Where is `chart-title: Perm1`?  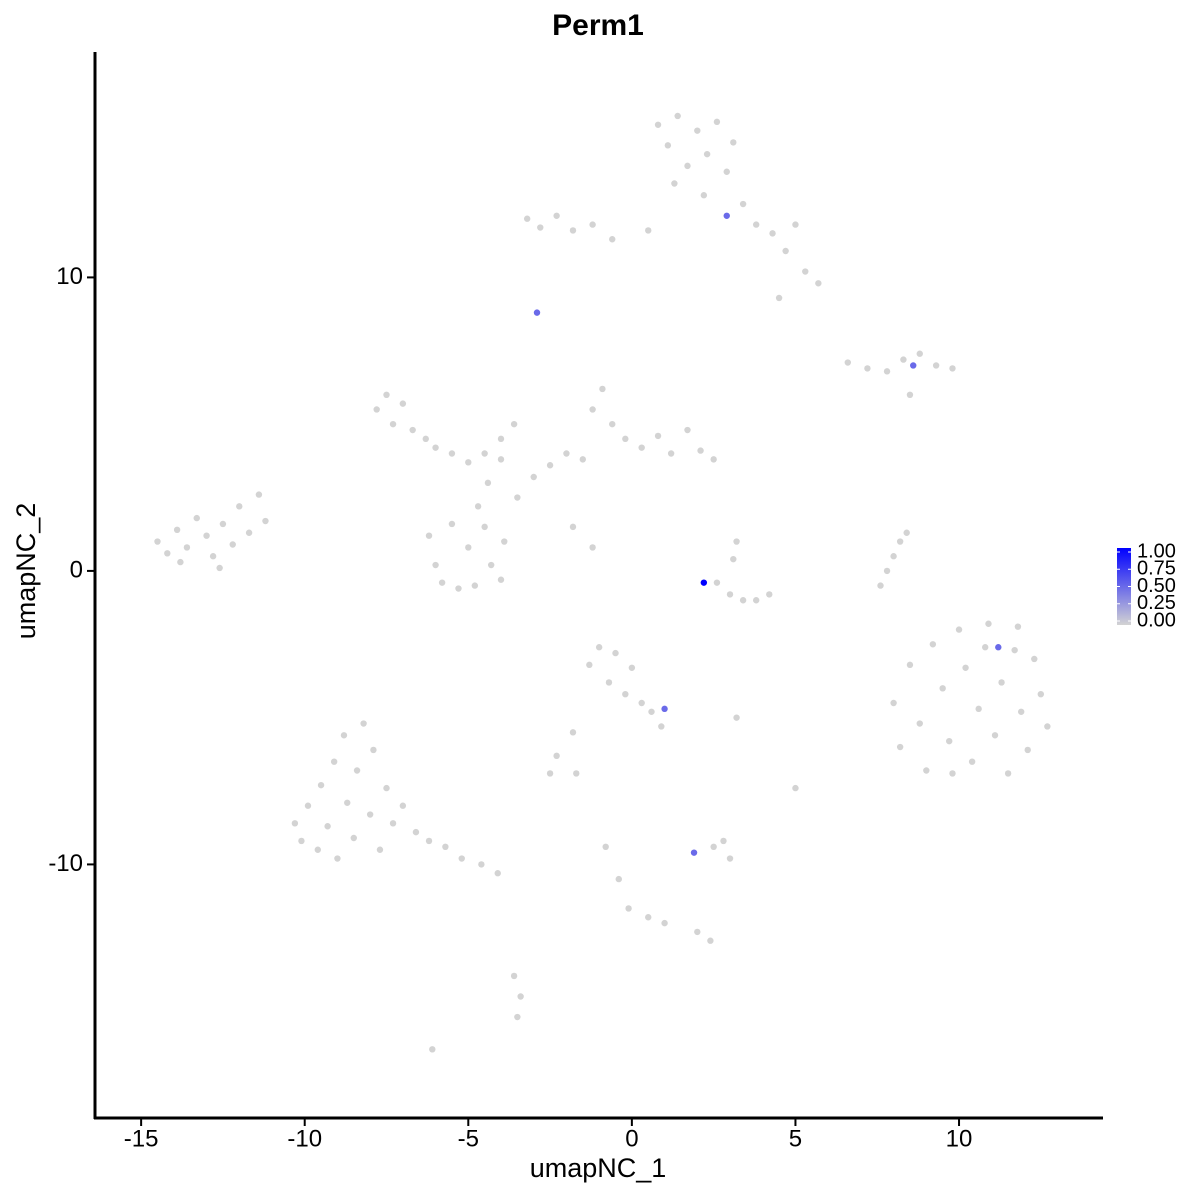 chart-title: Perm1 is located at coordinates (598, 25).